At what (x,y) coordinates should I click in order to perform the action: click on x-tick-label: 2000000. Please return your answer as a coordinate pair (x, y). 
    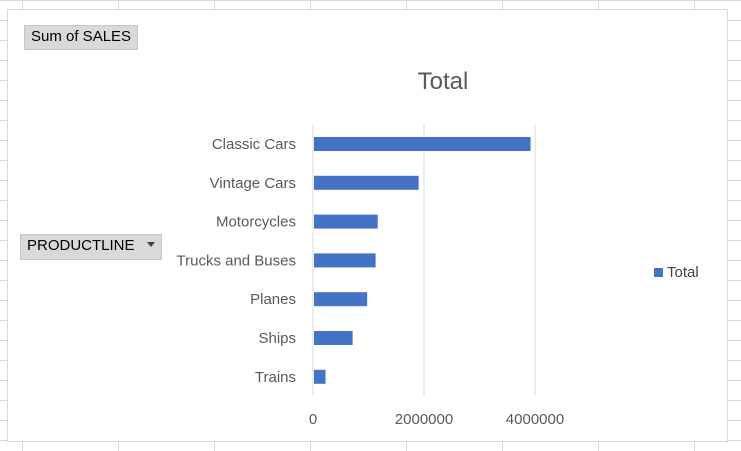
    Looking at the image, I should click on (424, 419).